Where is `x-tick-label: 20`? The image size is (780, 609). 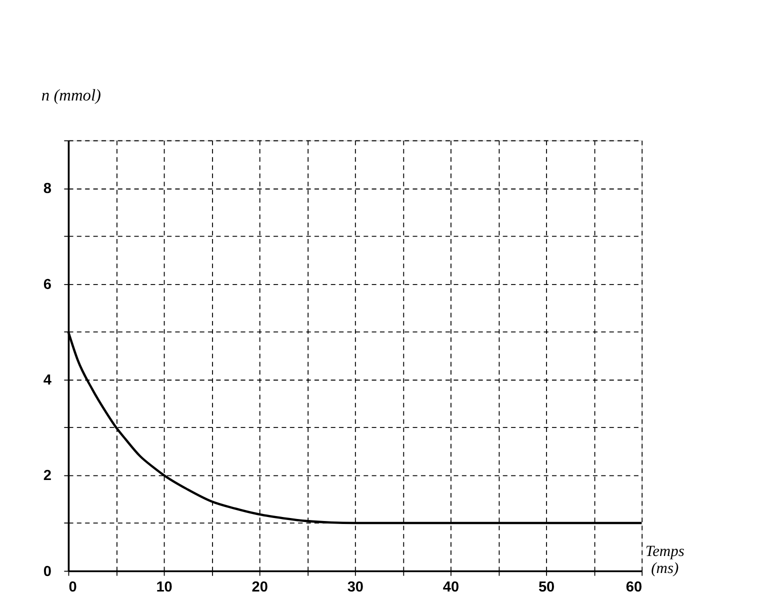
x-tick-label: 20 is located at coordinates (260, 587).